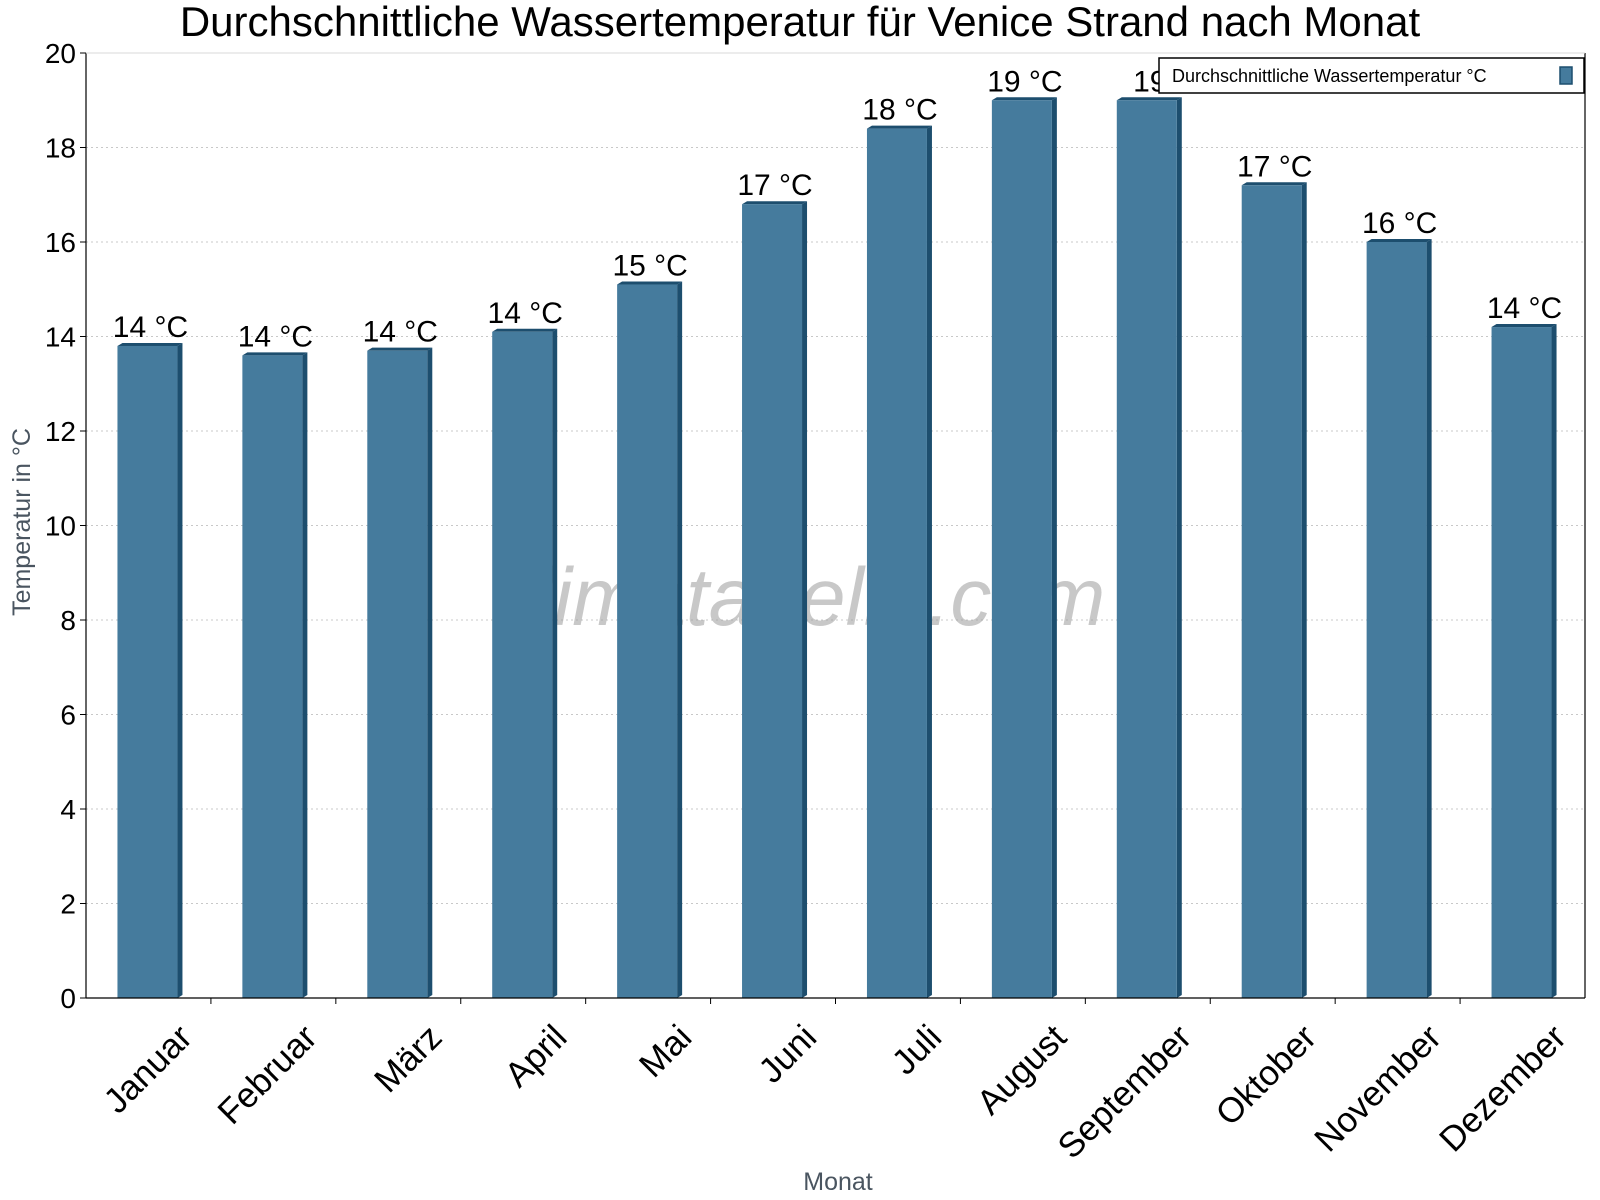  Describe the element at coordinates (1566, 75) in the screenshot. I see `legend-swatch` at that location.